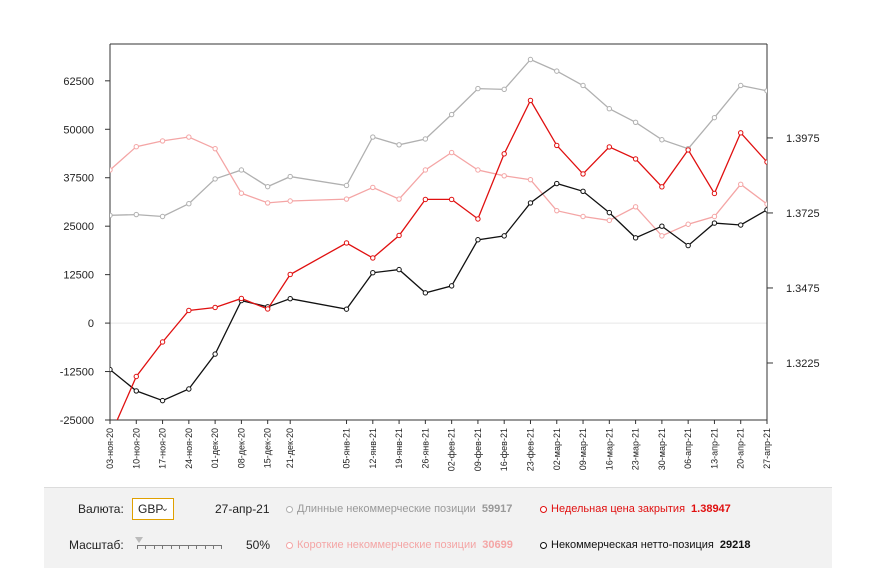 Image resolution: width=879 pixels, height=574 pixels. Describe the element at coordinates (91, 324) in the screenshot. I see `left-tick-label: 0` at that location.